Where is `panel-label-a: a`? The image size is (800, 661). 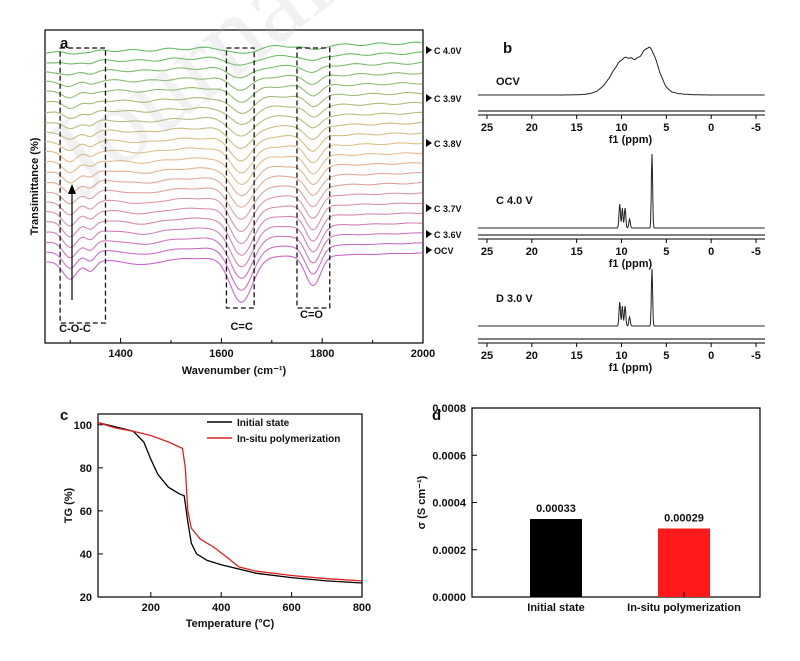
panel-label-a: a is located at coordinates (64, 43).